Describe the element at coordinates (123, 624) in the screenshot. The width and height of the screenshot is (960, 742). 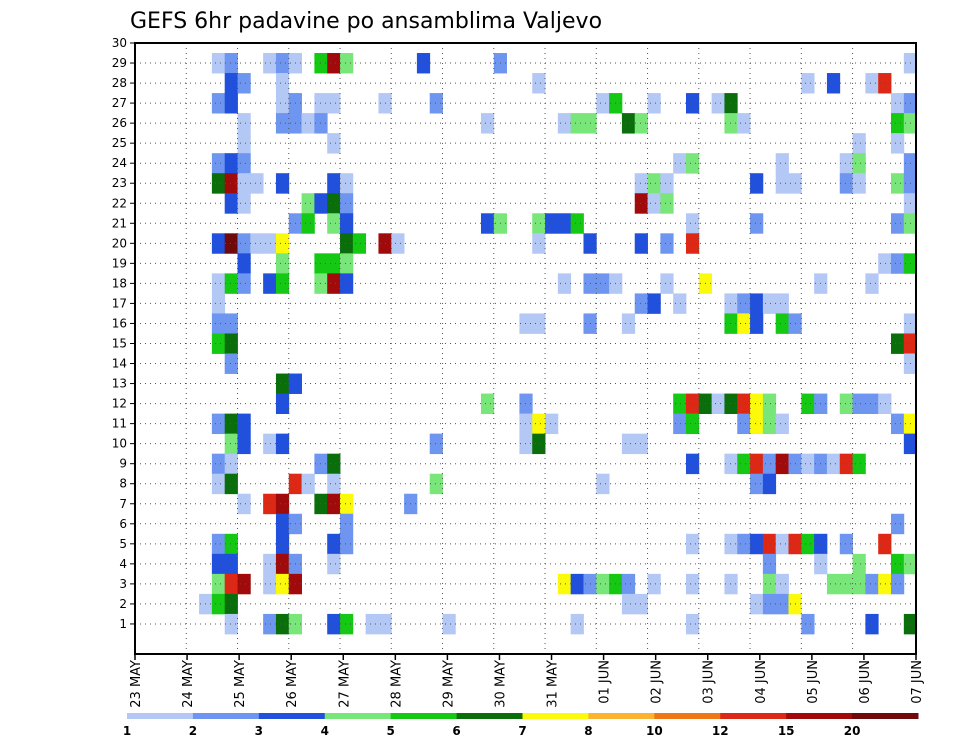
I see `y-tick-label: 1` at that location.